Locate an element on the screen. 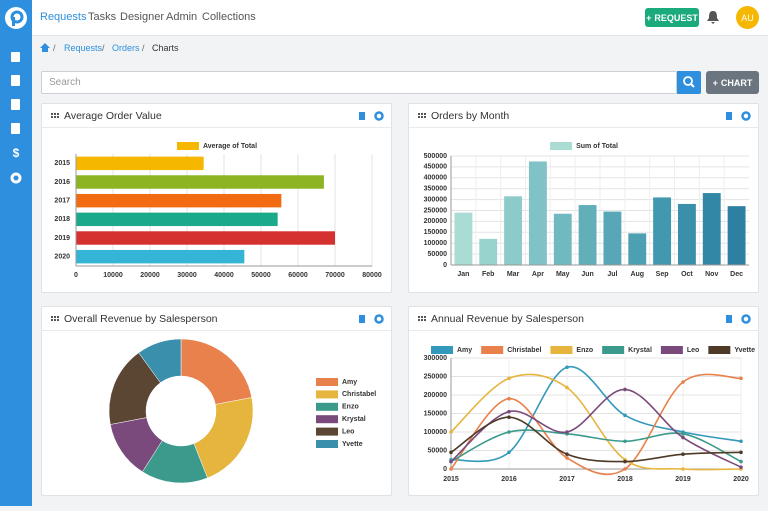  x-tick-label: 60000 is located at coordinates (298, 275).